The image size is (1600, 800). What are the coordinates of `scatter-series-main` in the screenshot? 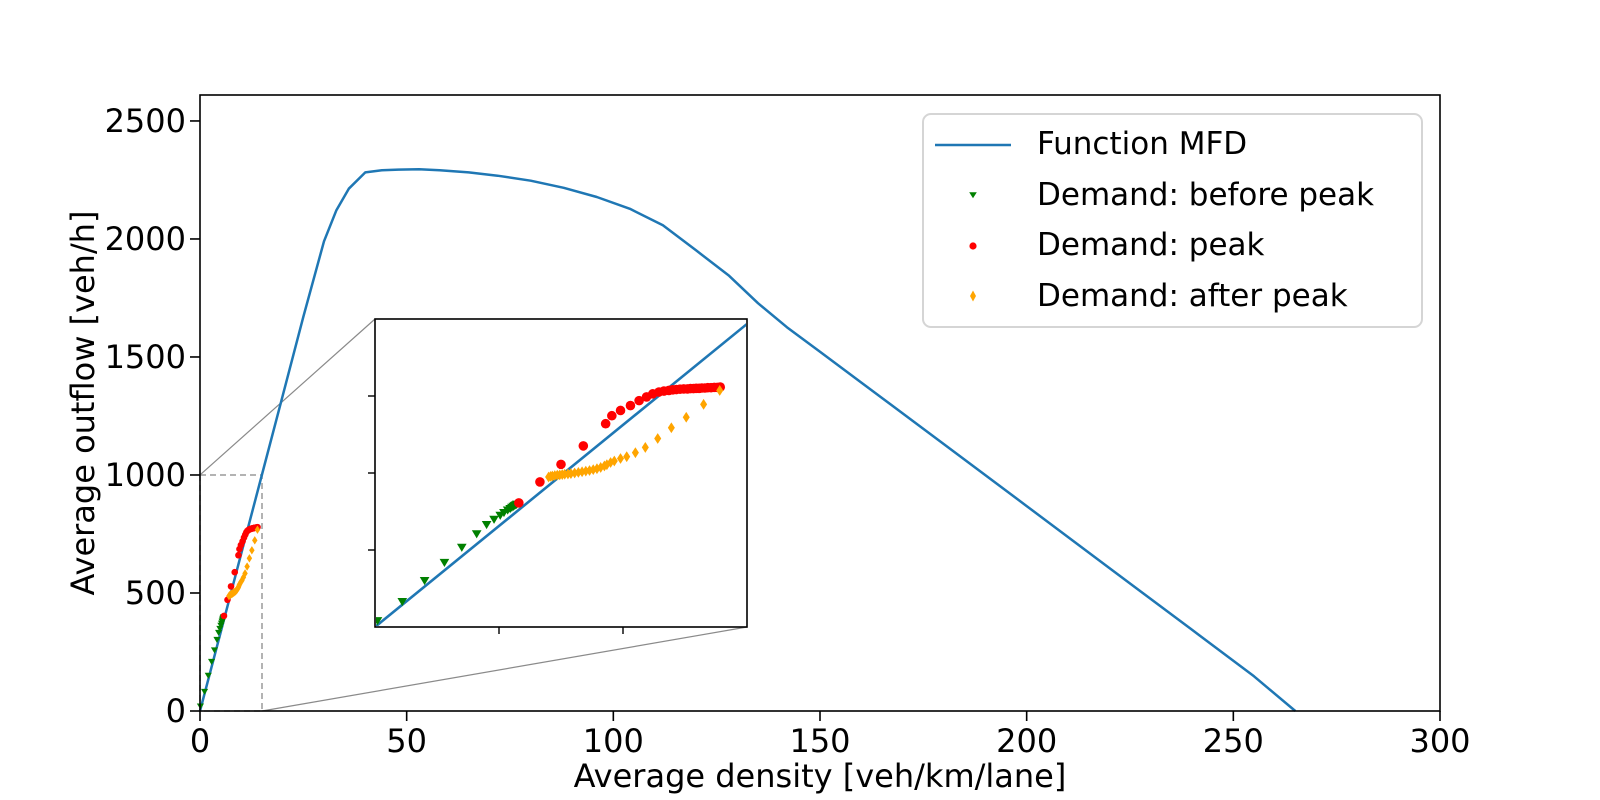 It's located at (243, 563).